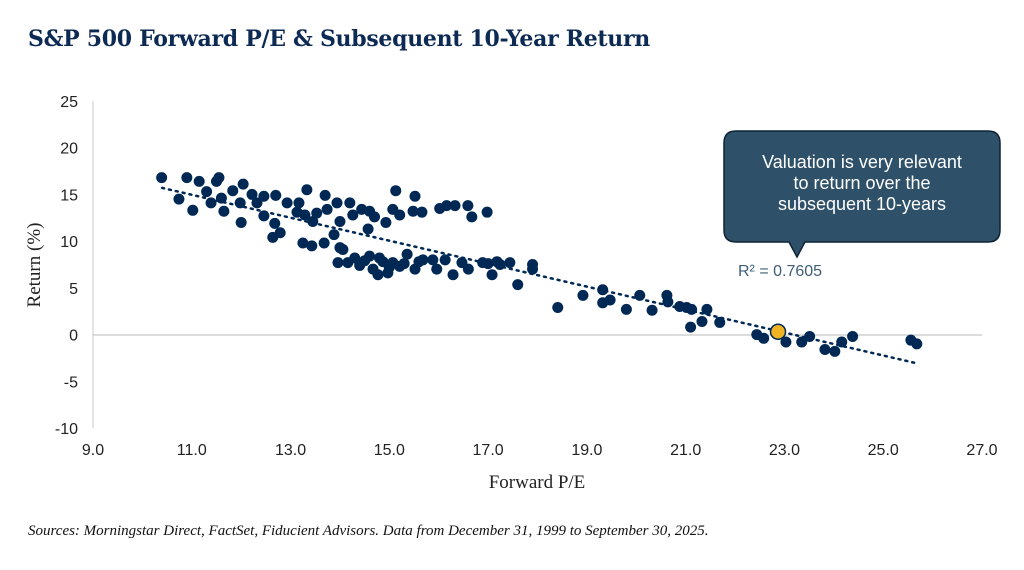 The image size is (1024, 570). What do you see at coordinates (540, 450) in the screenshot?
I see `x-tick-labels: 9.0 11.0 13.0 15.0 17.0 19.0 21.0 23.0 25.0 27.0` at bounding box center [540, 450].